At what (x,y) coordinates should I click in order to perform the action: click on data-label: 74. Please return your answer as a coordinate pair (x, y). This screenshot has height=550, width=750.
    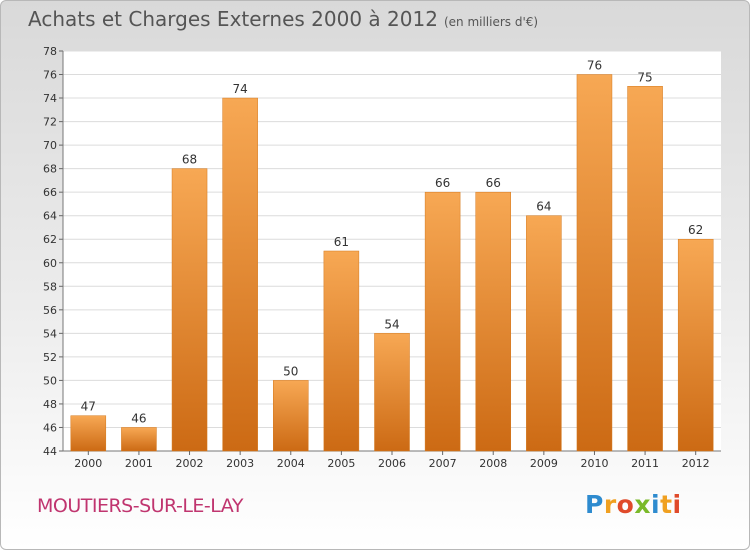
    Looking at the image, I should click on (240, 89).